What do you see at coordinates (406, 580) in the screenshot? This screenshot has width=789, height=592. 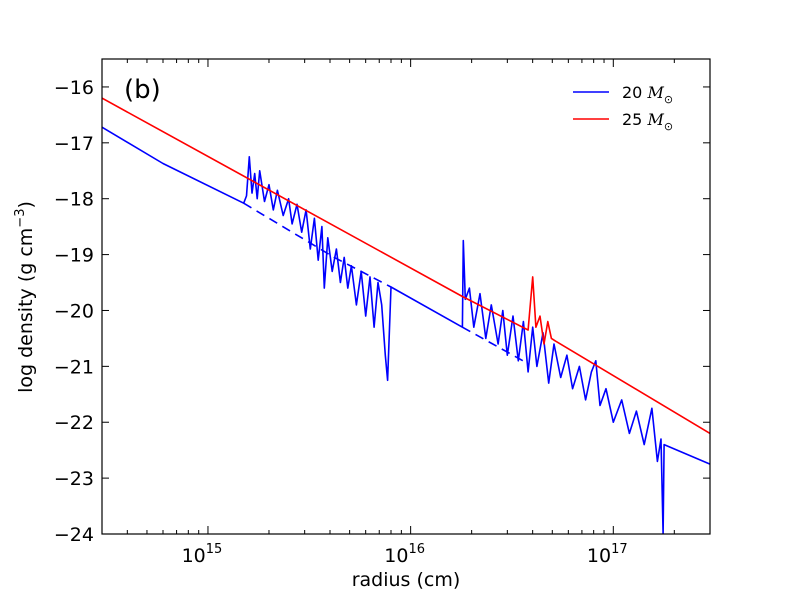 I see `x-axis-title: radius (cm)` at bounding box center [406, 580].